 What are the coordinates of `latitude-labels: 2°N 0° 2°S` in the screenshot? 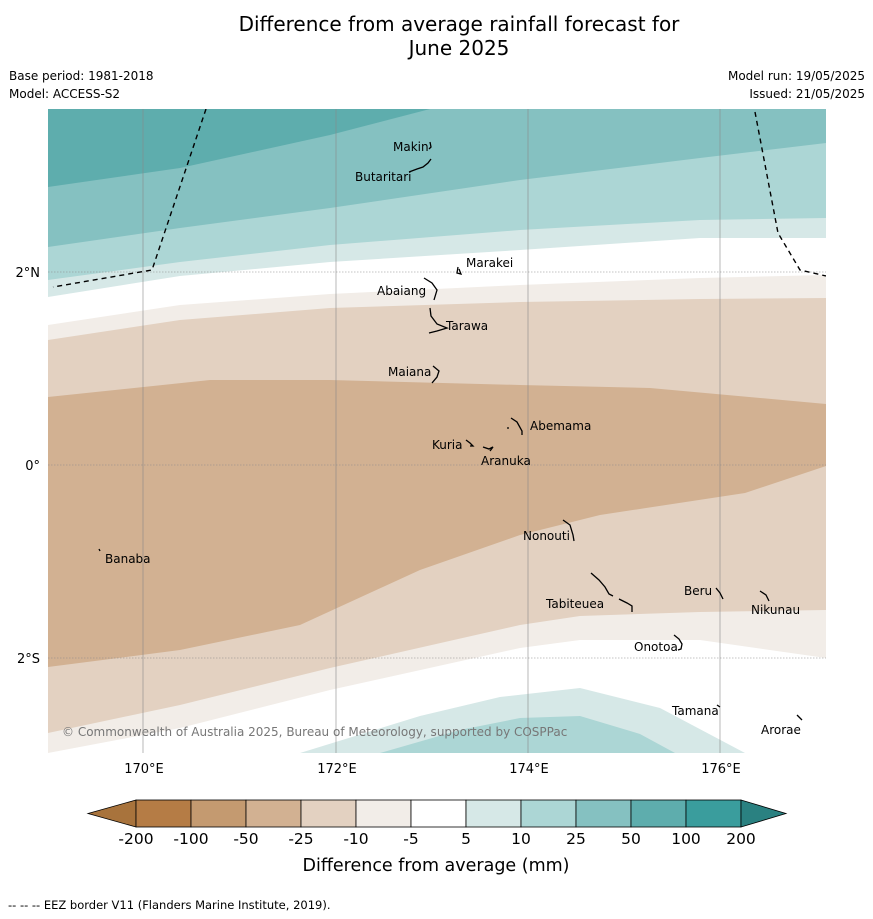 It's located at (28, 466).